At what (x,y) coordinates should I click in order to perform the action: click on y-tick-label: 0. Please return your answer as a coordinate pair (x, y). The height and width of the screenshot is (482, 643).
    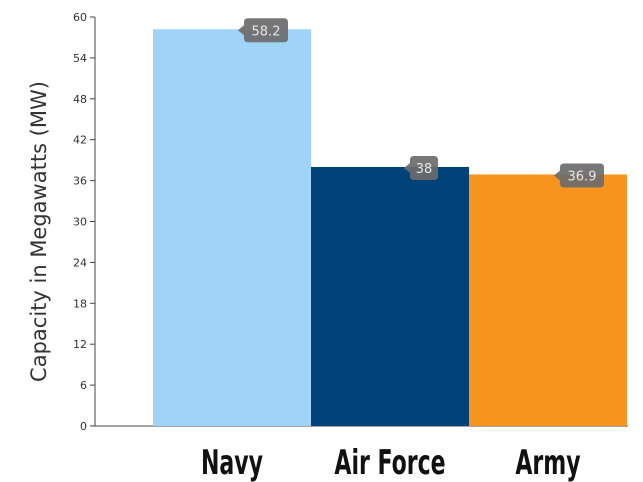
    Looking at the image, I should click on (83, 426).